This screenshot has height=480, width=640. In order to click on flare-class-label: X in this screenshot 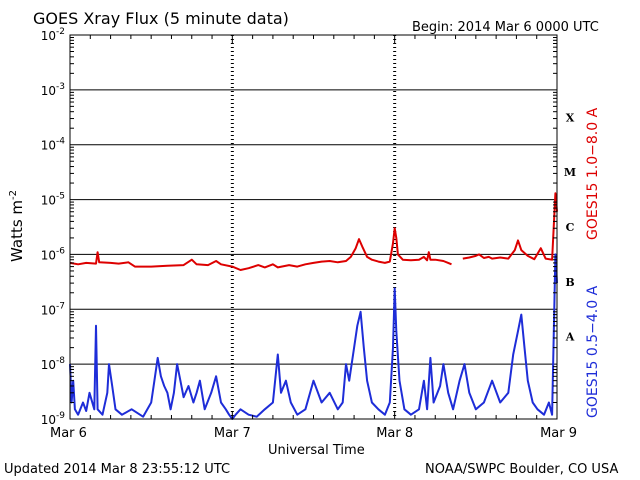, I will do `click(570, 117)`.